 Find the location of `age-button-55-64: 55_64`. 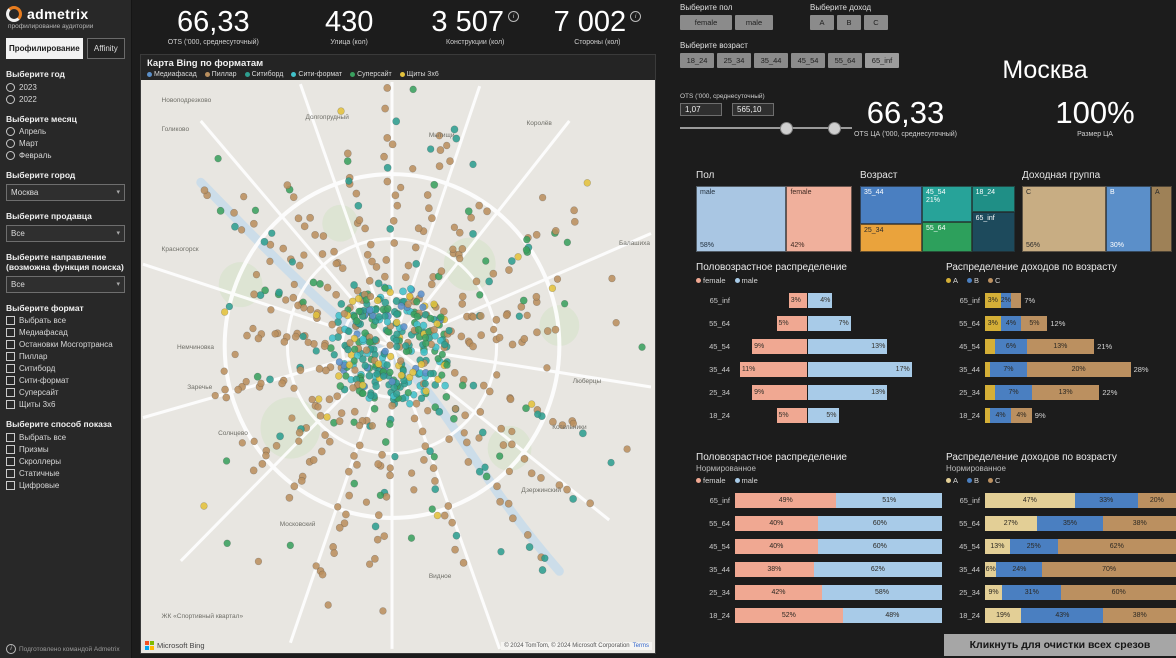

age-button-55-64: 55_64 is located at coordinates (845, 60).